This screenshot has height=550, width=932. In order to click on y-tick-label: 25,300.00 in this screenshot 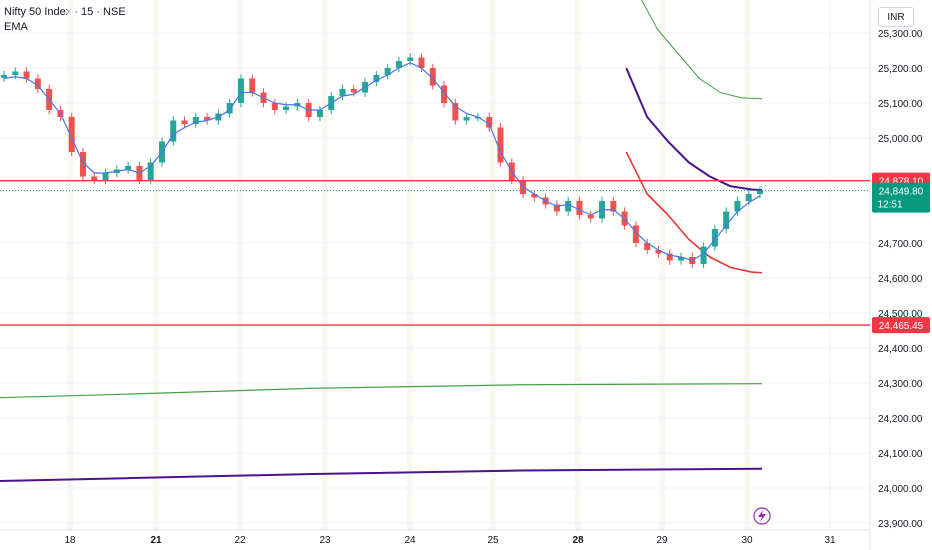, I will do `click(900, 34)`.